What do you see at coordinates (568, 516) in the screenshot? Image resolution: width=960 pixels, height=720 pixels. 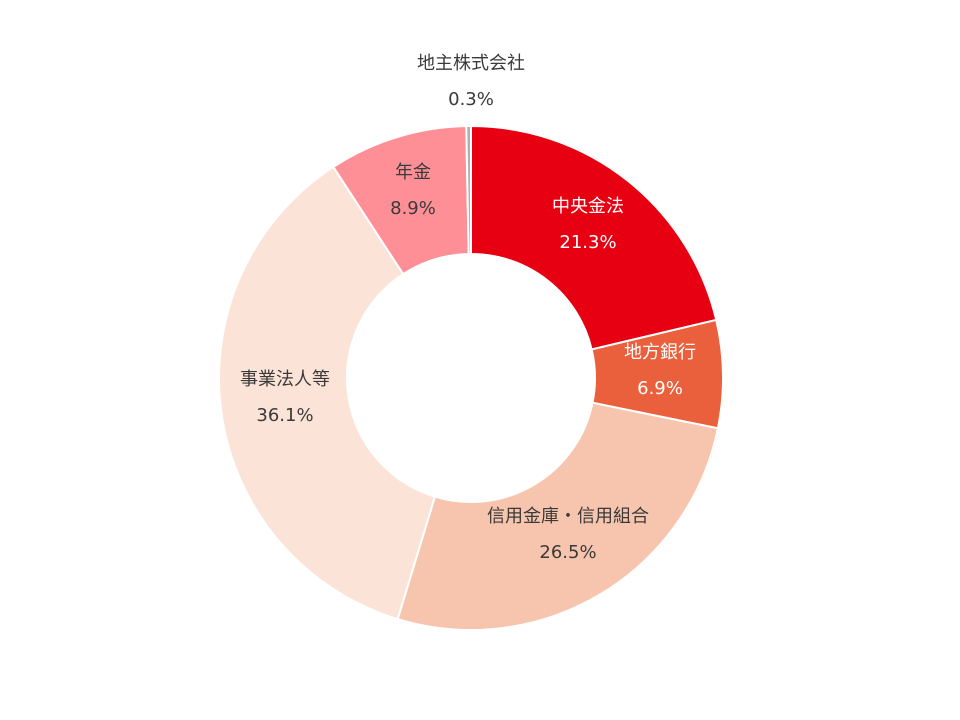 I see `slice-label-3: 信用金庫・信用組合` at bounding box center [568, 516].